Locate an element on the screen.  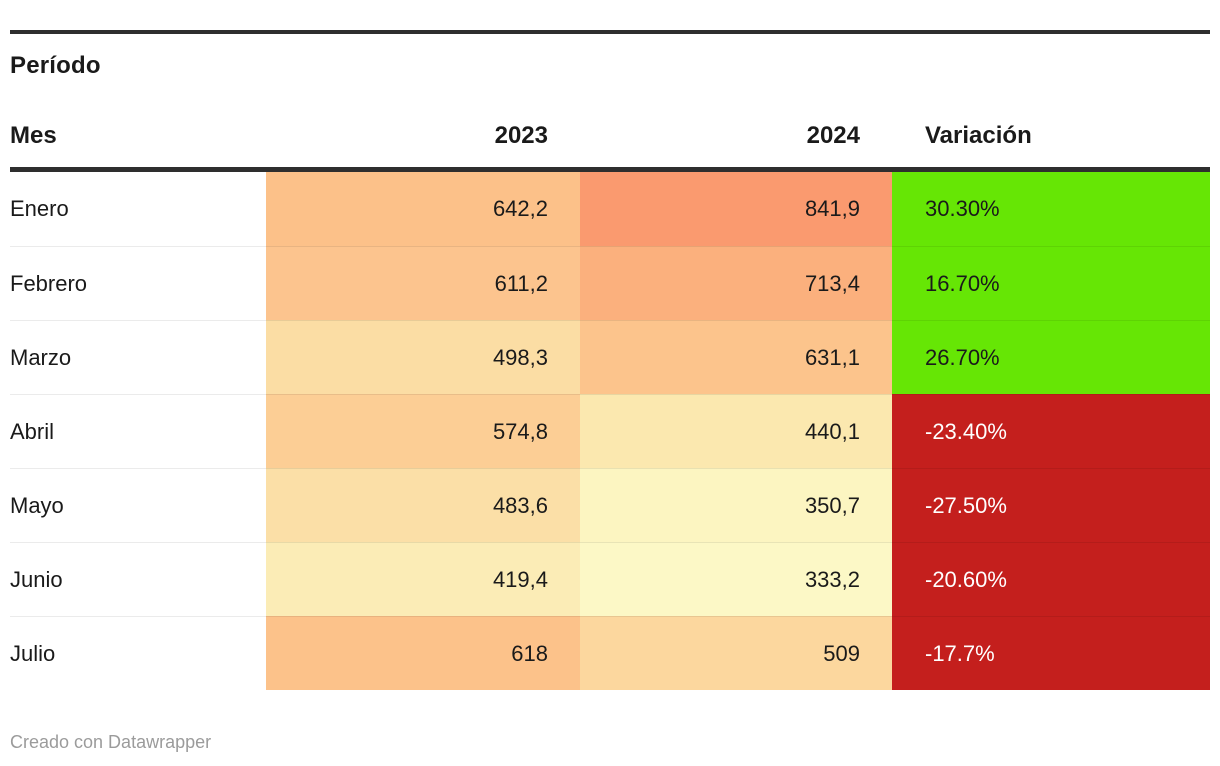
cell-mes: Marzo is located at coordinates (138, 357).